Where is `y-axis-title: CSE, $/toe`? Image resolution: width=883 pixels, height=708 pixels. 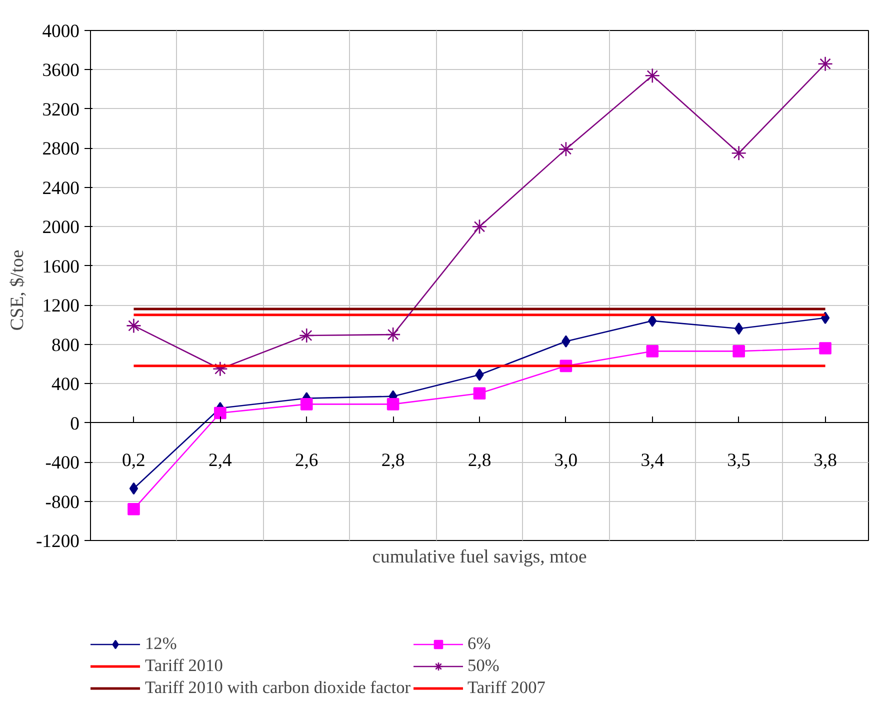
y-axis-title: CSE, $/toe is located at coordinates (17, 290).